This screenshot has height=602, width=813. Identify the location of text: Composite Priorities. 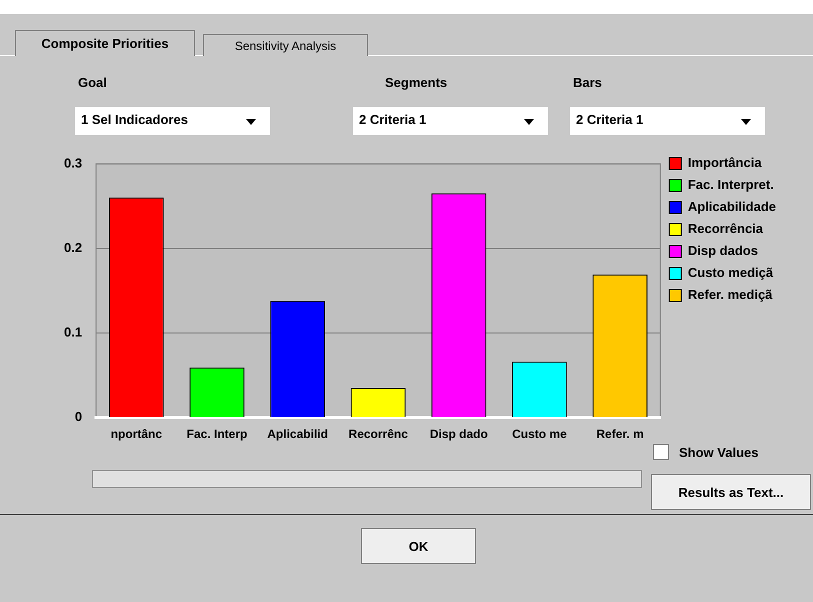
(105, 43).